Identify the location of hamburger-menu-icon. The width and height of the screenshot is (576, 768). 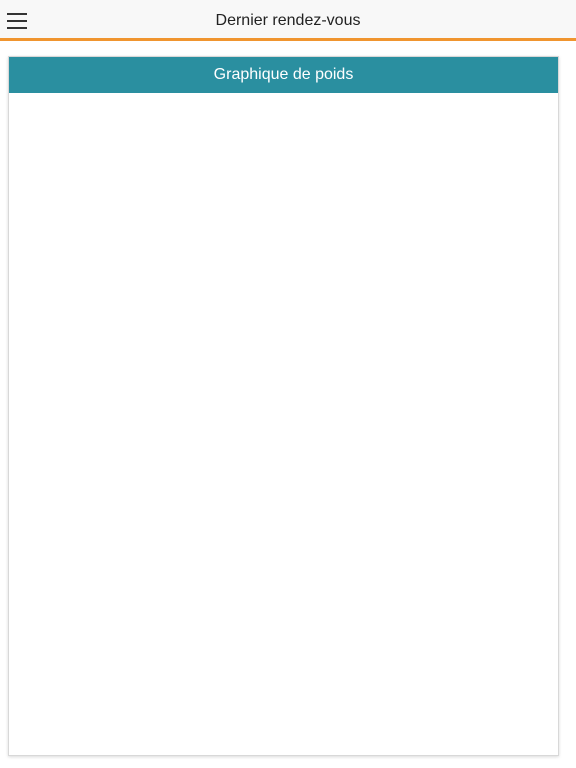
(18, 21).